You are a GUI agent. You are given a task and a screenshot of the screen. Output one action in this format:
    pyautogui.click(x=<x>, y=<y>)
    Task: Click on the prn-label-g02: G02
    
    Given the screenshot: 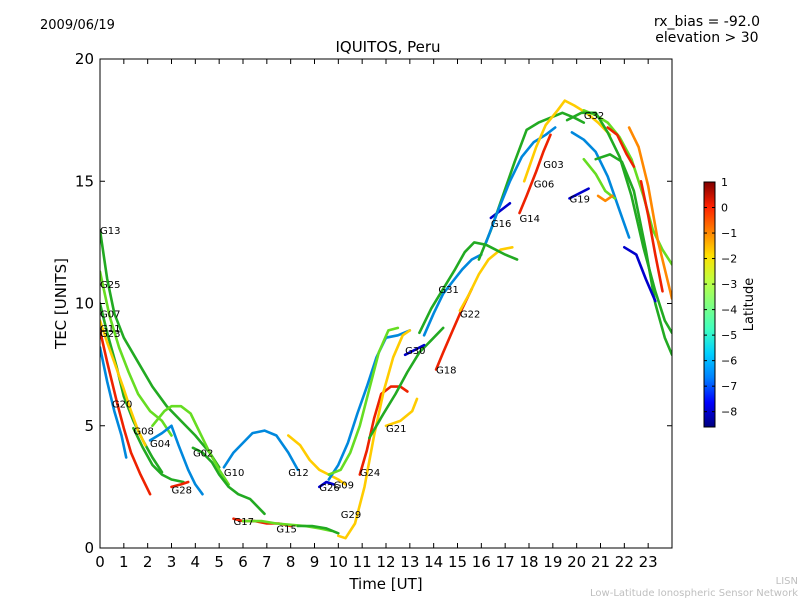 What is the action you would take?
    pyautogui.click(x=203, y=454)
    